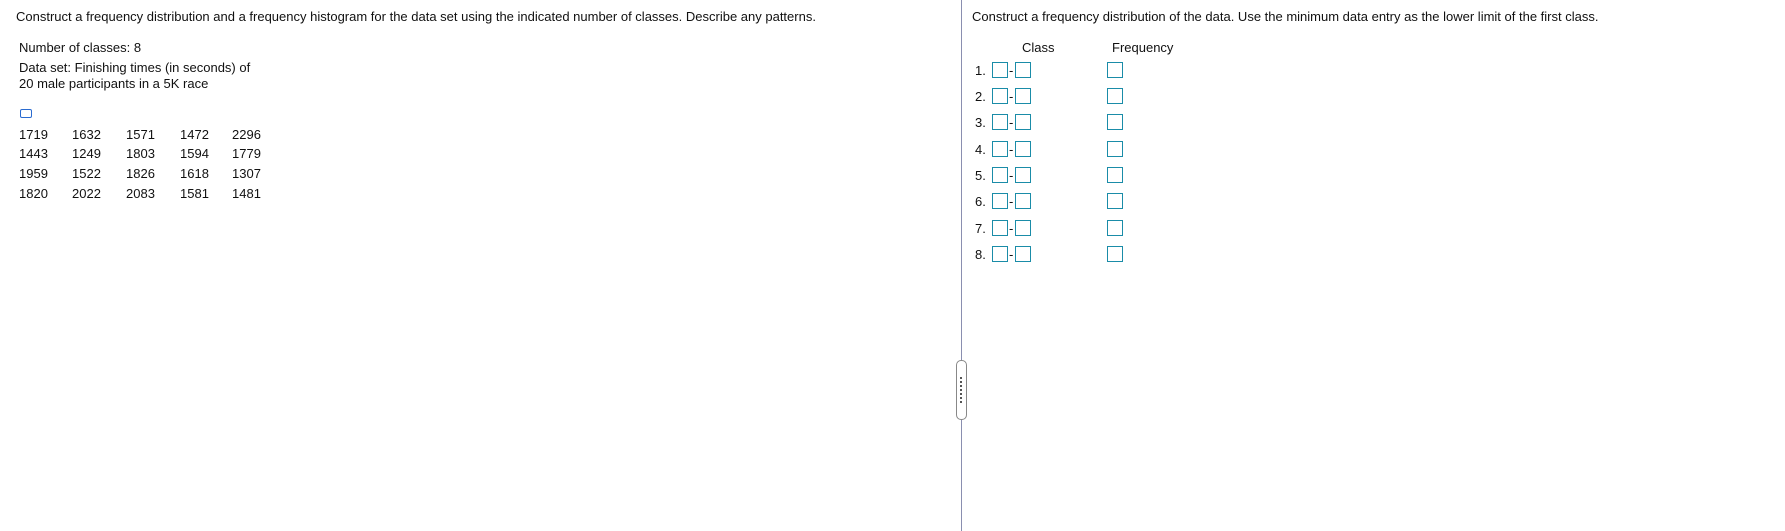 Image resolution: width=1785 pixels, height=531 pixels. Describe the element at coordinates (114, 83) in the screenshot. I see `dataset-line: 20 male participants in a 5K race` at that location.